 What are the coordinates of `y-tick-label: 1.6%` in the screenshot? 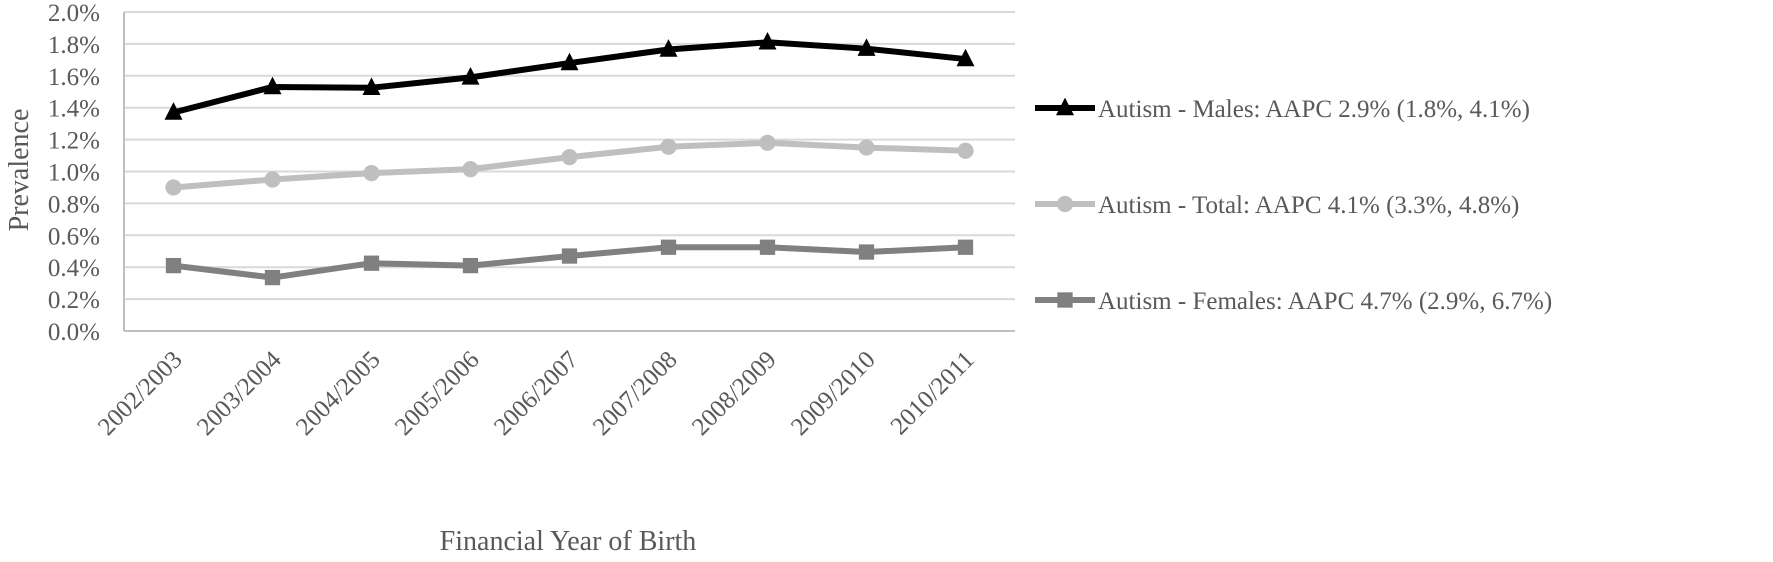 It's located at (74, 77).